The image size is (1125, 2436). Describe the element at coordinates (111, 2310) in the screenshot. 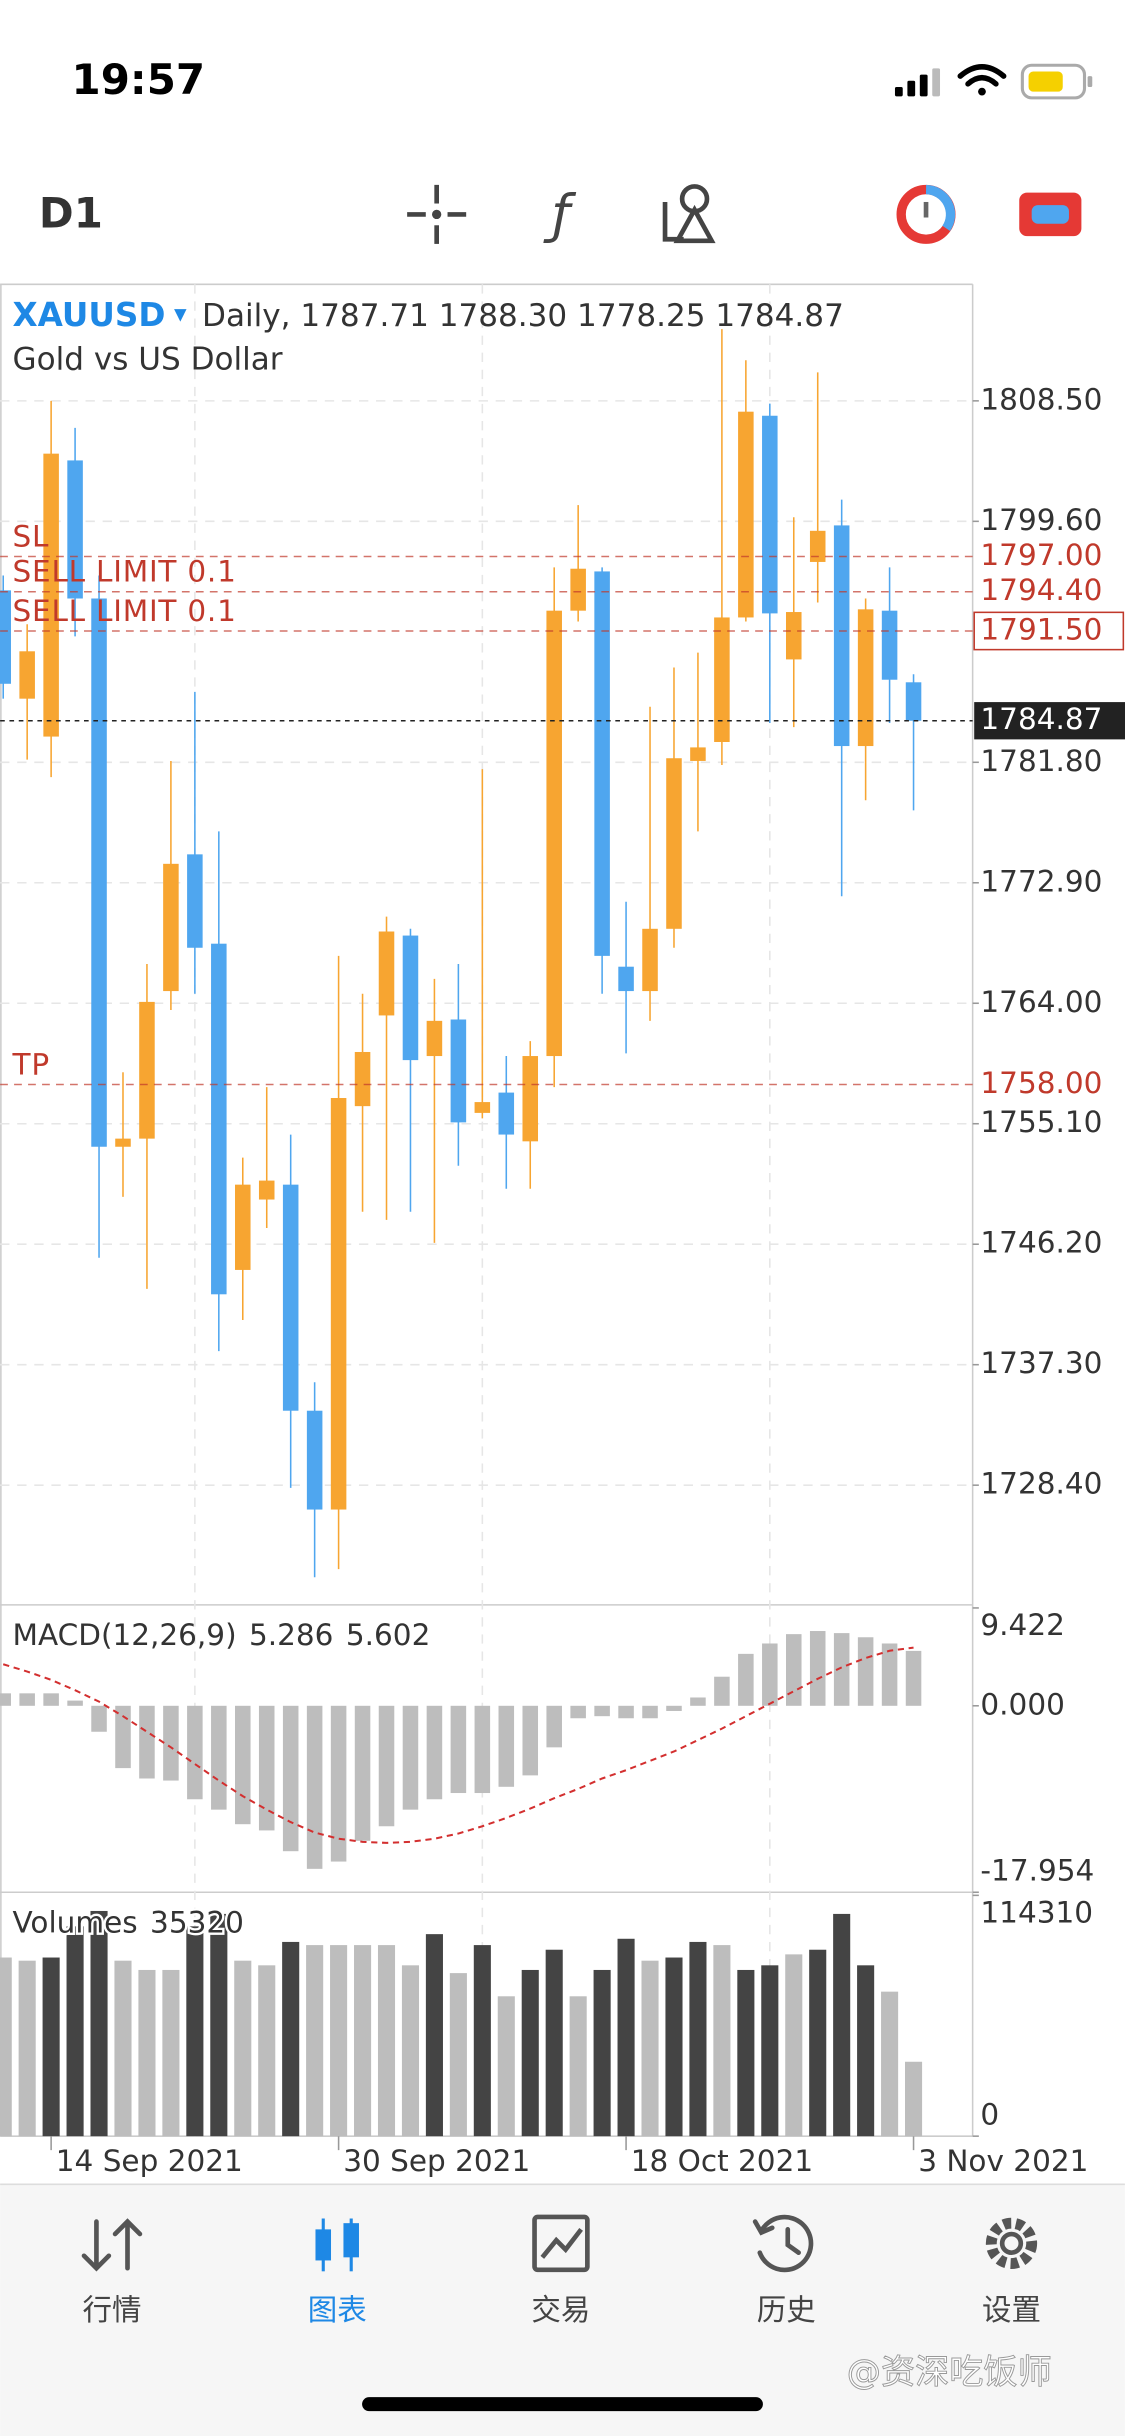

I see `tab-label: 行情` at that location.